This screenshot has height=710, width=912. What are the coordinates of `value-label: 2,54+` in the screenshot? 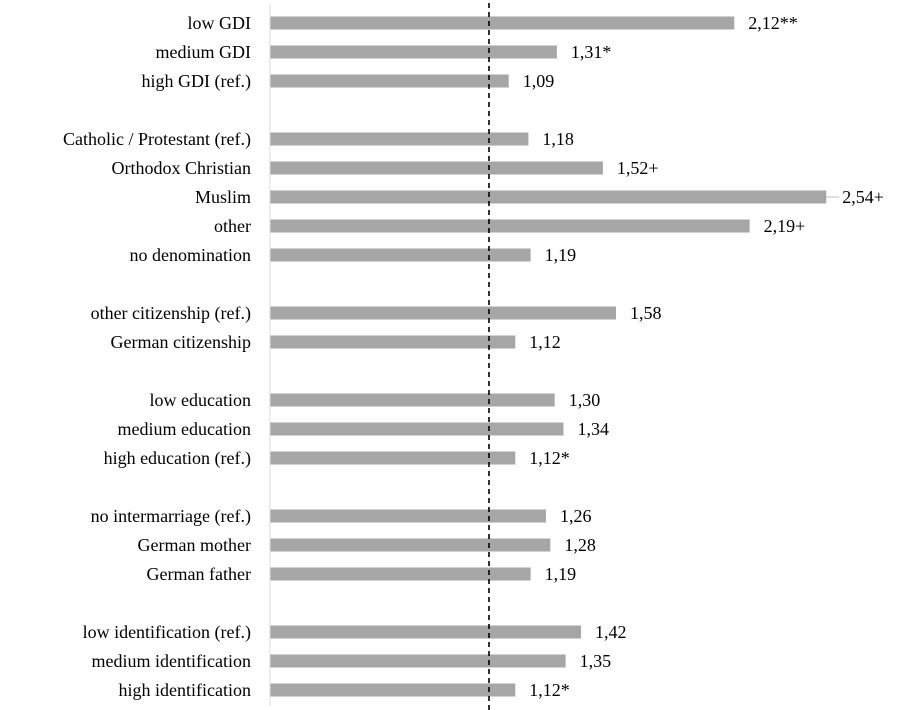 It's located at (863, 197).